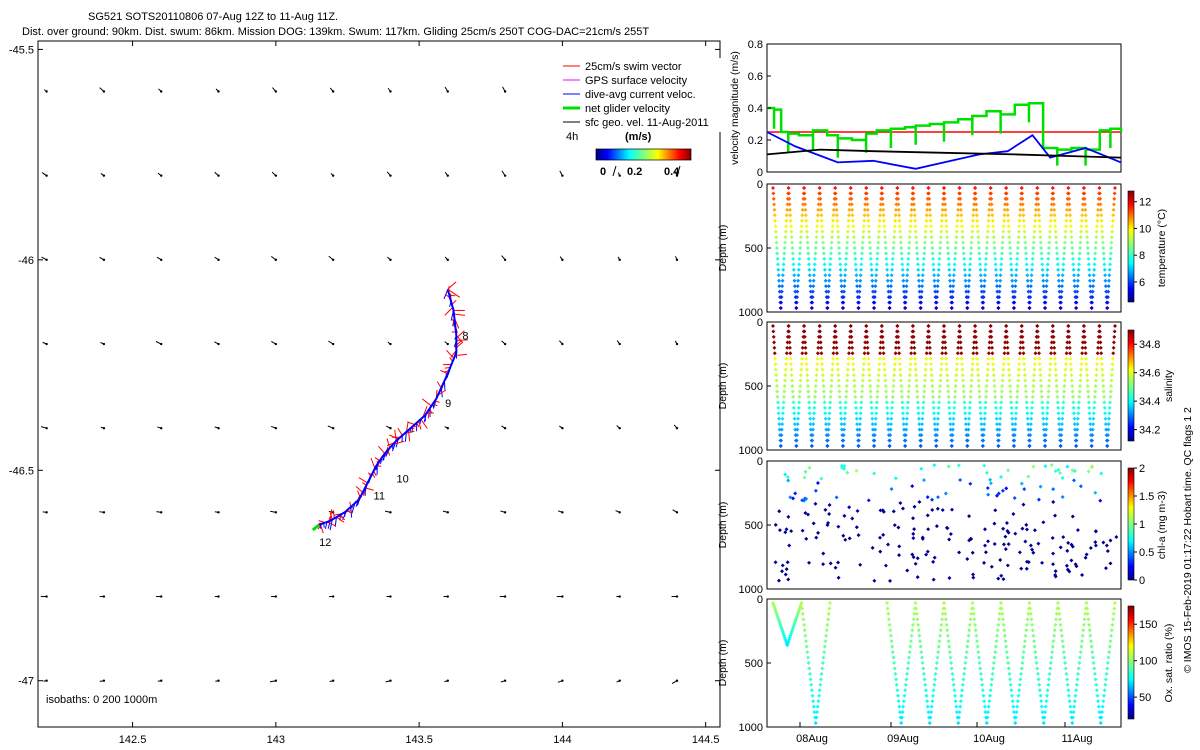  I want to click on temperature-points, so click(944, 248).